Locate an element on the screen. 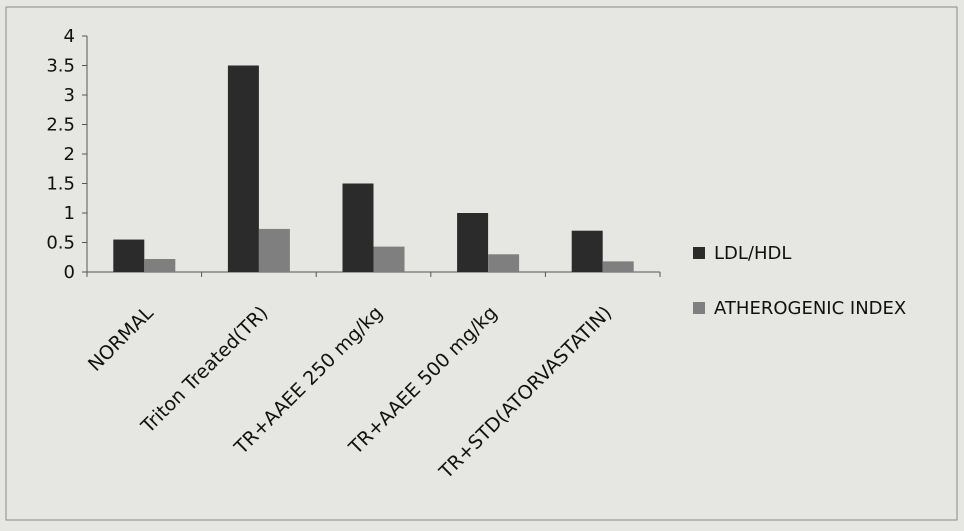  legend-label: ATHEROGENIC INDEX is located at coordinates (810, 308).